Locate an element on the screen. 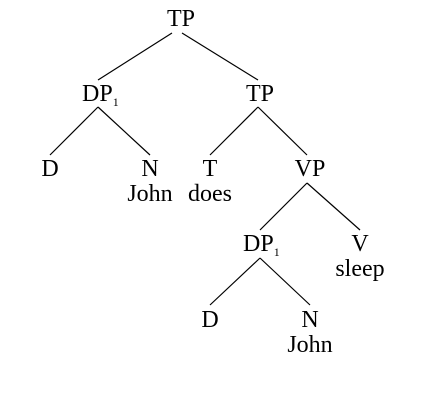 Image resolution: width=430 pixels, height=420 pixels. edge-dp1-lower-to-n is located at coordinates (285, 281).